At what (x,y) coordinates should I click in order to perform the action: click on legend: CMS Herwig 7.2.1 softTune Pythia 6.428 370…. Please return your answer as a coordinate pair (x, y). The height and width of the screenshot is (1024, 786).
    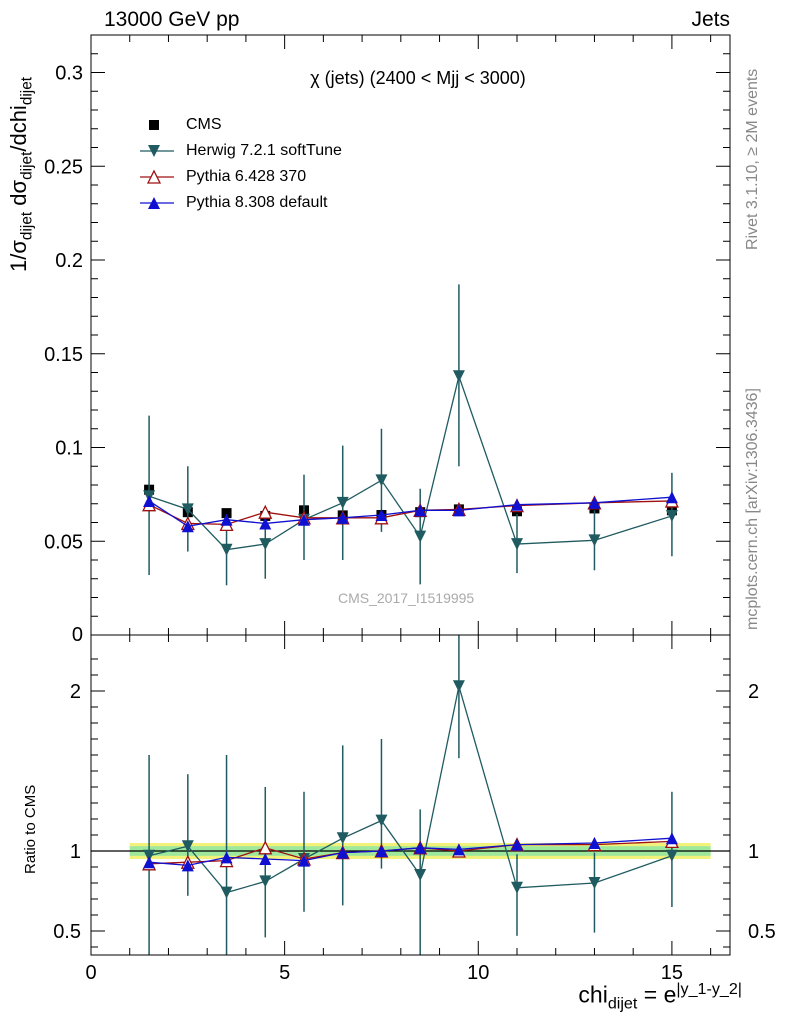
    Looking at the image, I should click on (241, 164).